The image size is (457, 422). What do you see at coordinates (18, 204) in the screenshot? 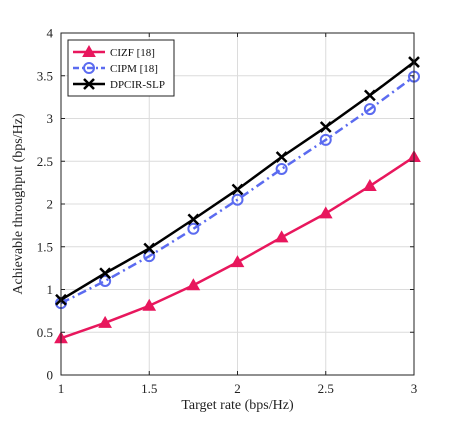
I see `y-axis-label: Achievable throughput (bps/Hz)` at bounding box center [18, 204].